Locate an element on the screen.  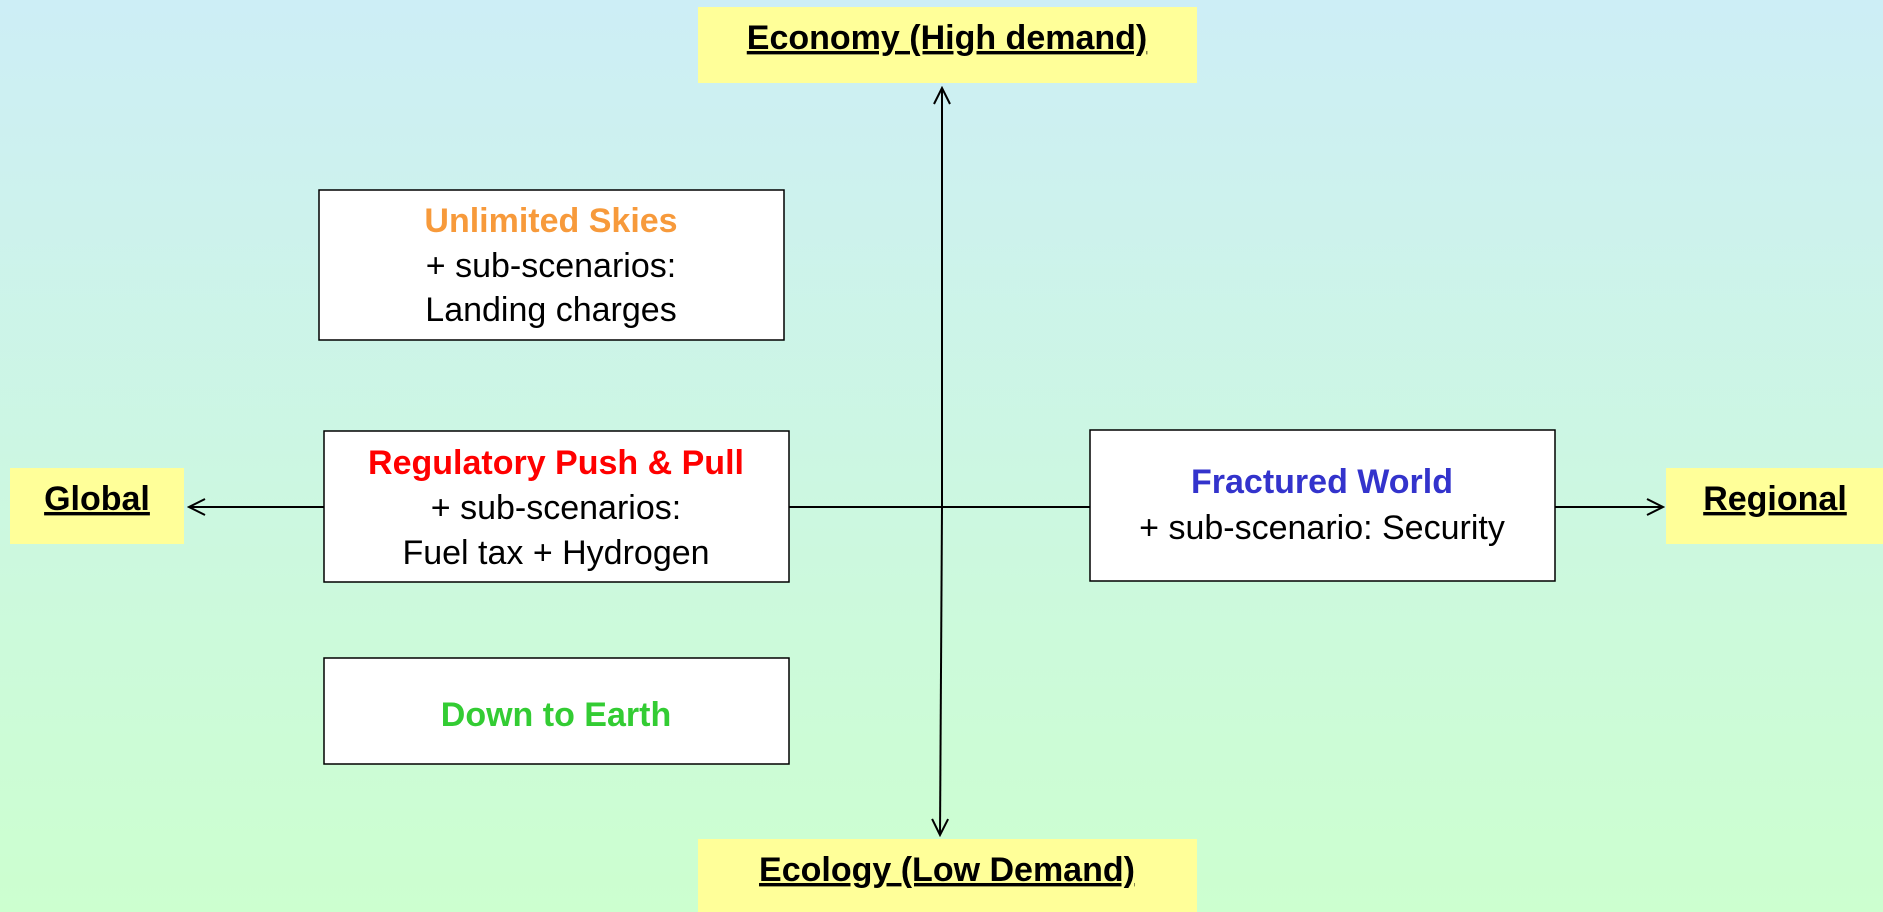
axis-label: Global is located at coordinates (97, 499).